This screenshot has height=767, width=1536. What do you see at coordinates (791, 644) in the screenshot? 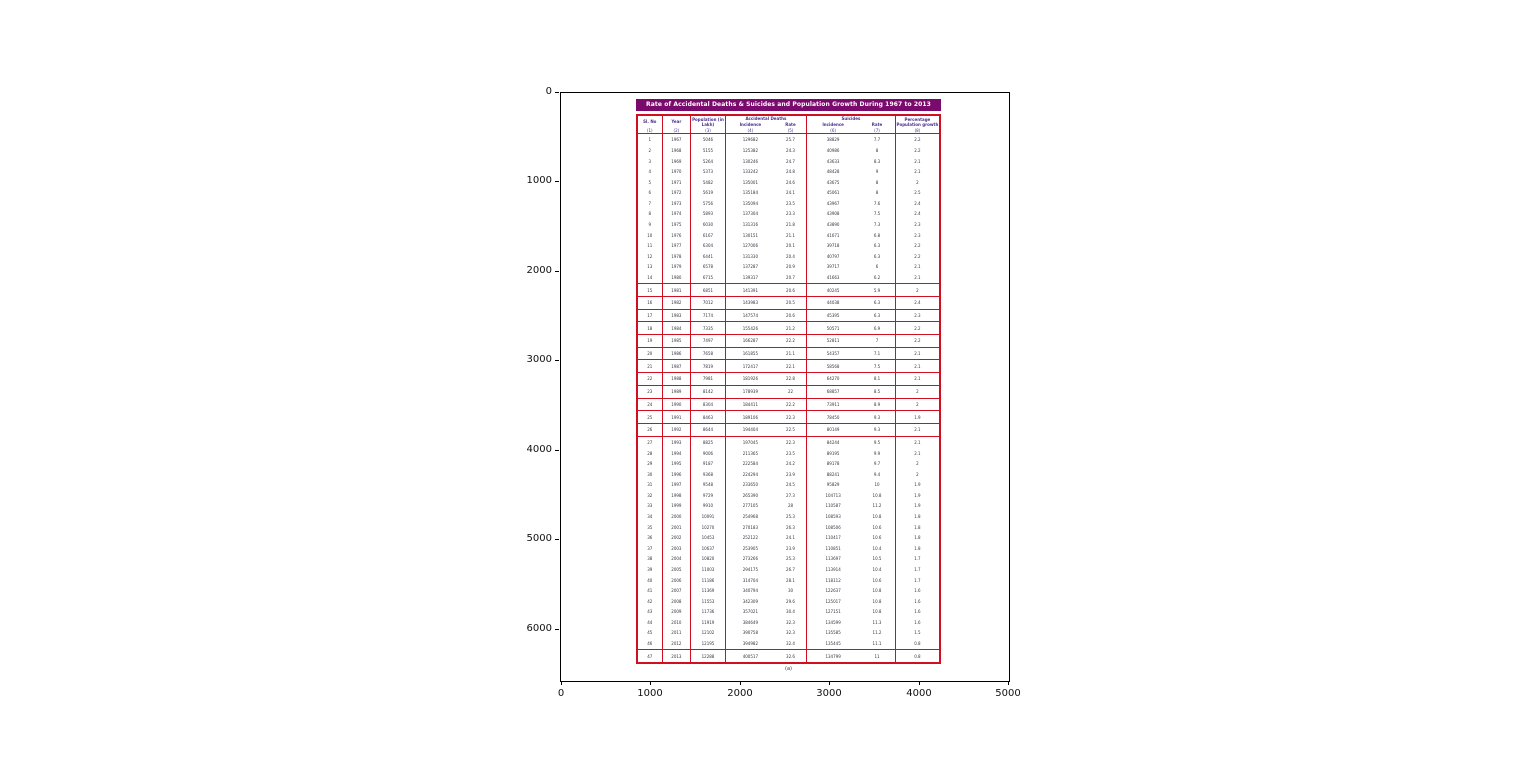
I see `cell: 32.4` at bounding box center [791, 644].